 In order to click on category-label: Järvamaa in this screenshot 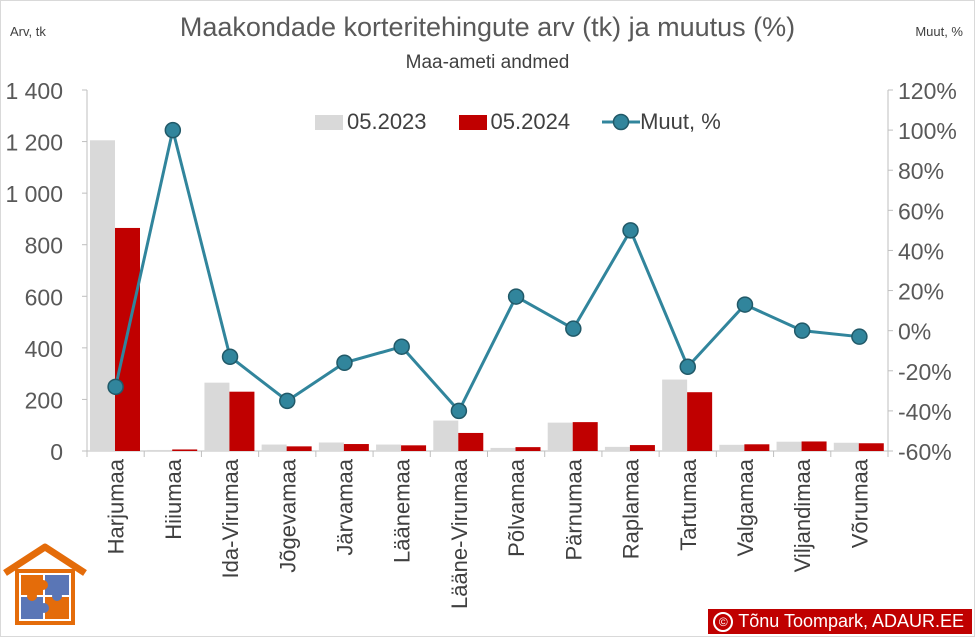, I will do `click(344, 506)`.